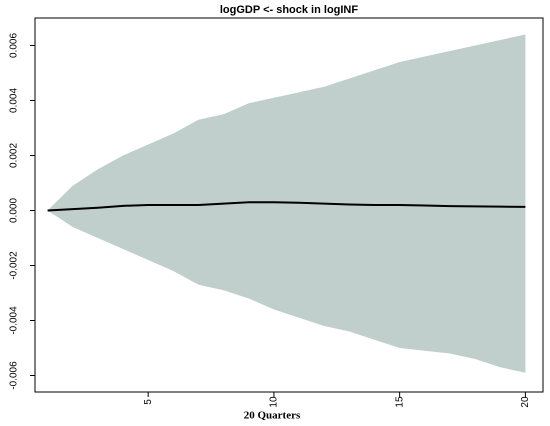 The width and height of the screenshot is (550, 426). Describe the element at coordinates (14, 320) in the screenshot. I see `y-tick-label: -0.004` at that location.